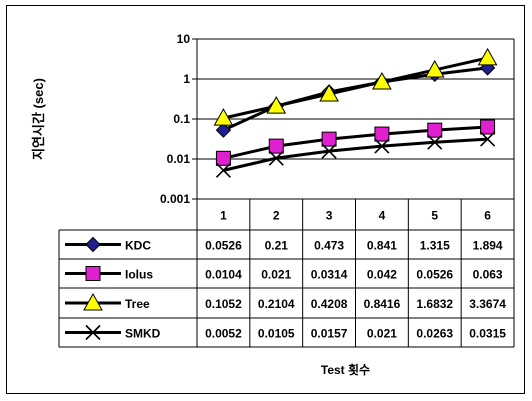 The image size is (532, 401). What do you see at coordinates (137, 304) in the screenshot?
I see `legend-label-tree: Tree` at bounding box center [137, 304].